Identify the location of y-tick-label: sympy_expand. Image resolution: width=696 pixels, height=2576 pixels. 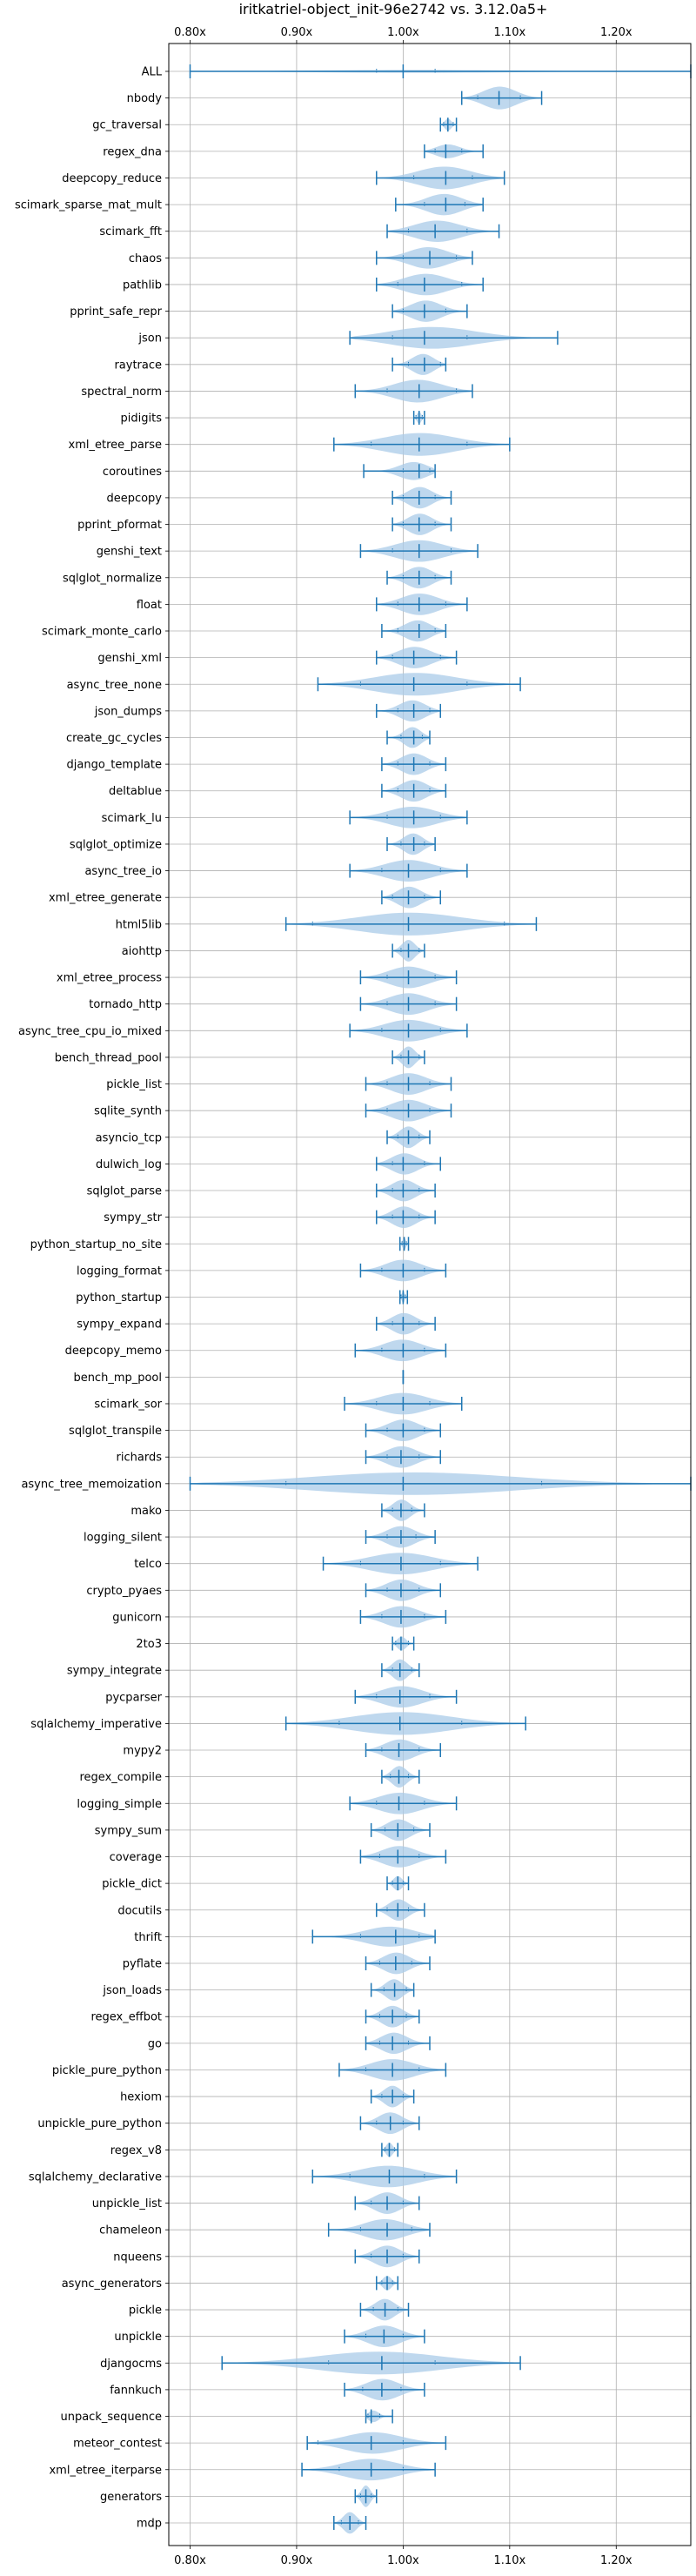
(119, 1325).